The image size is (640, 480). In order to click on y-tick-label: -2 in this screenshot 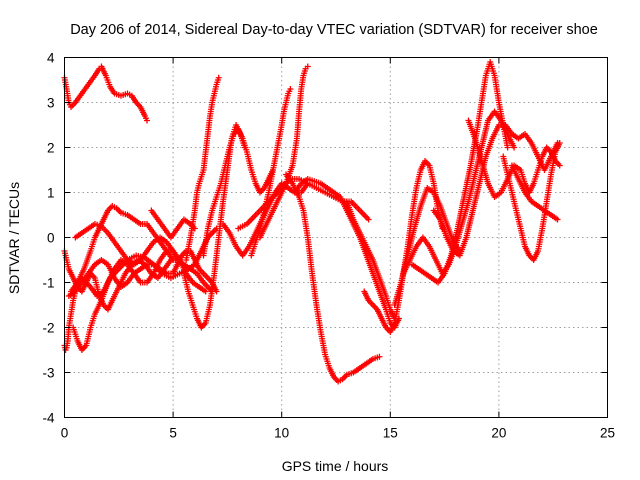, I will do `click(48, 328)`.